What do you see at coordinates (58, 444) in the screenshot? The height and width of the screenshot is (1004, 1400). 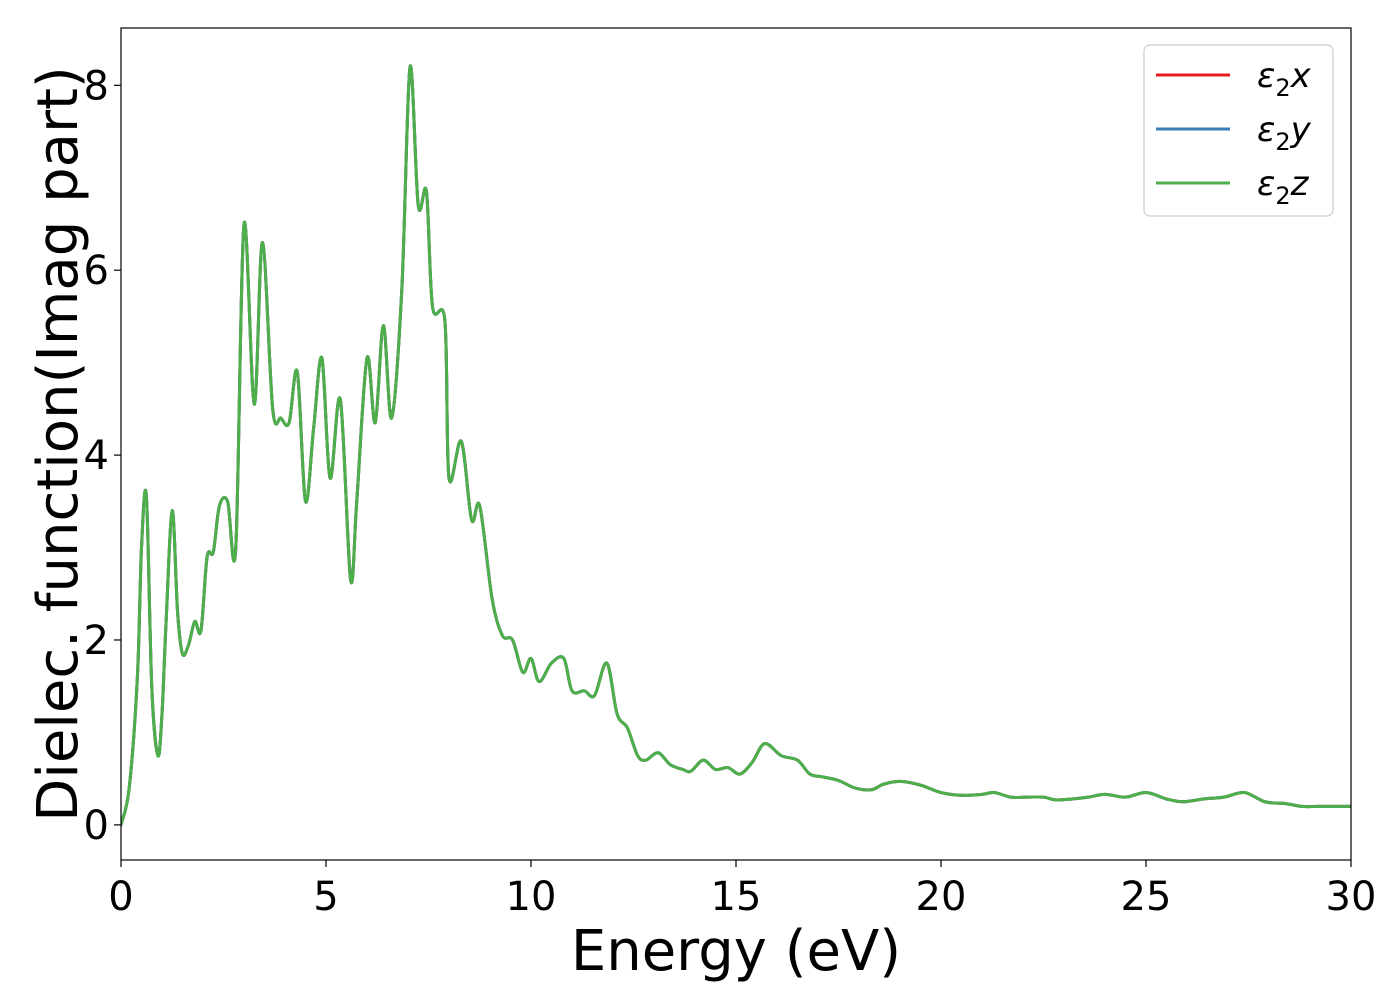 I see `y-axis-title: Dielec. function(Imag part)` at bounding box center [58, 444].